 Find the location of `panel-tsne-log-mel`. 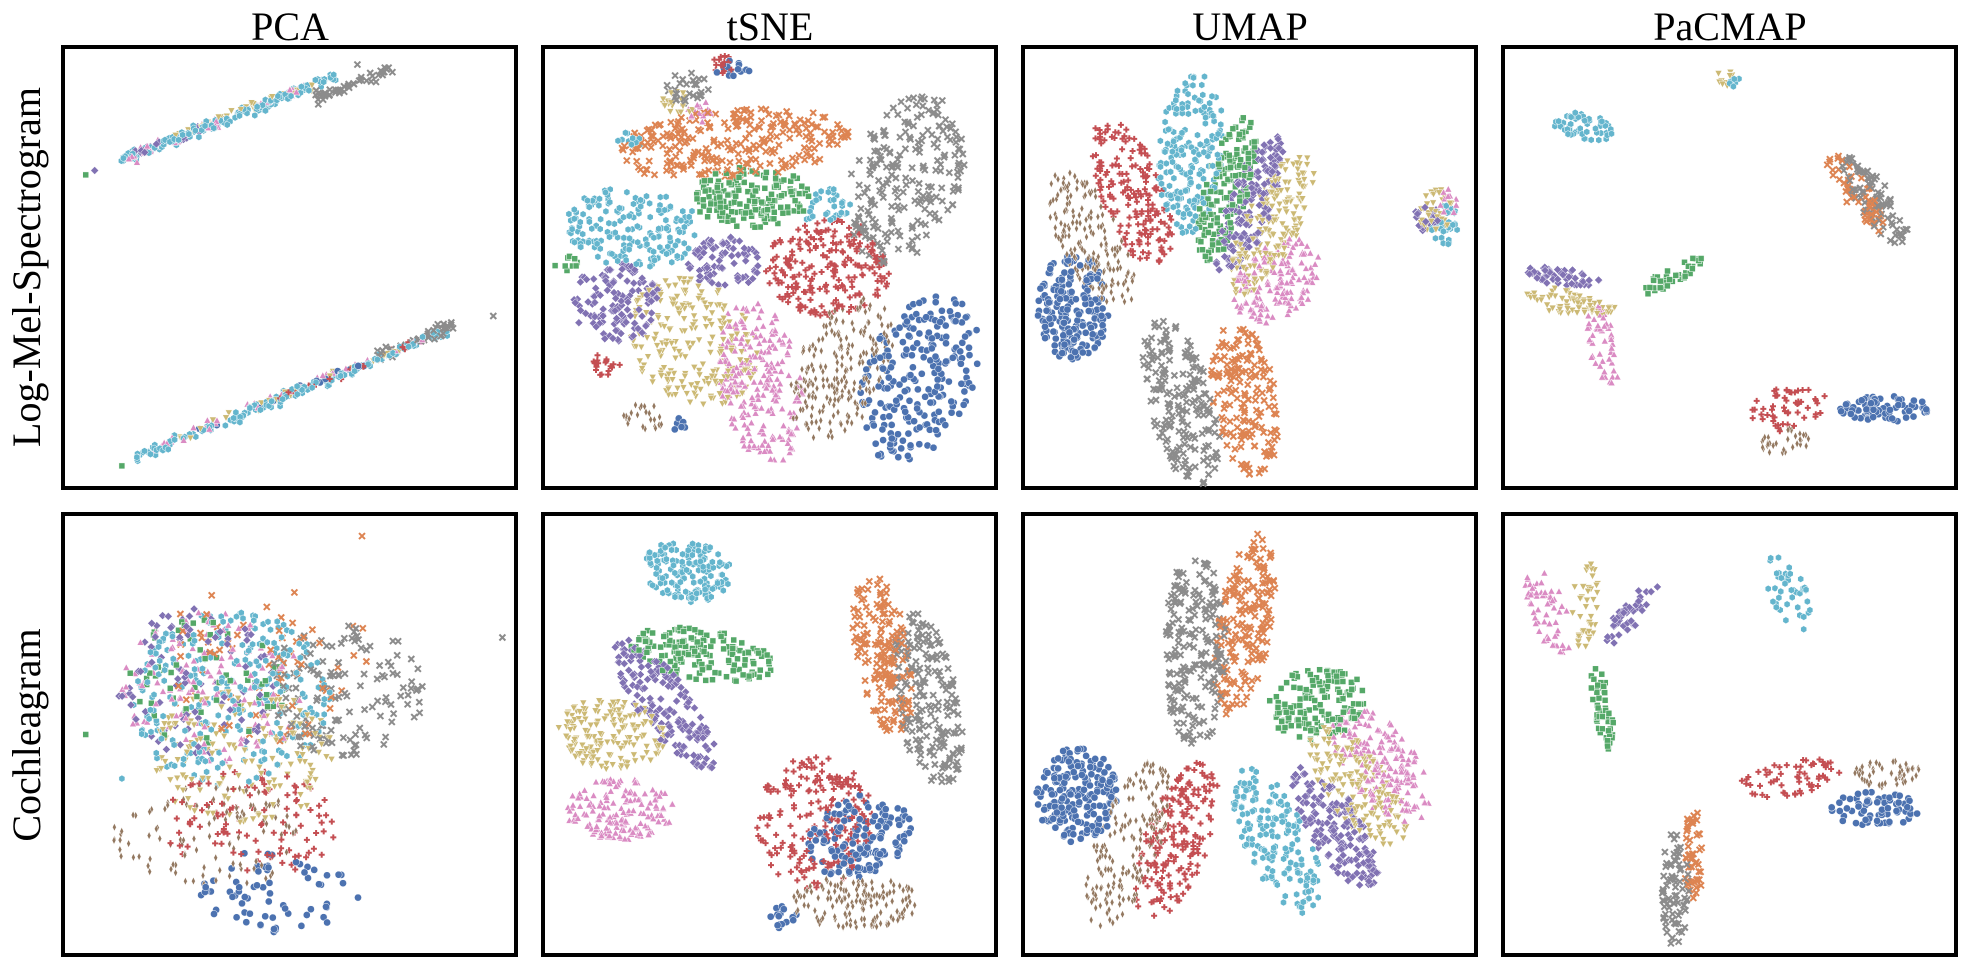

panel-tsne-log-mel is located at coordinates (769, 267).